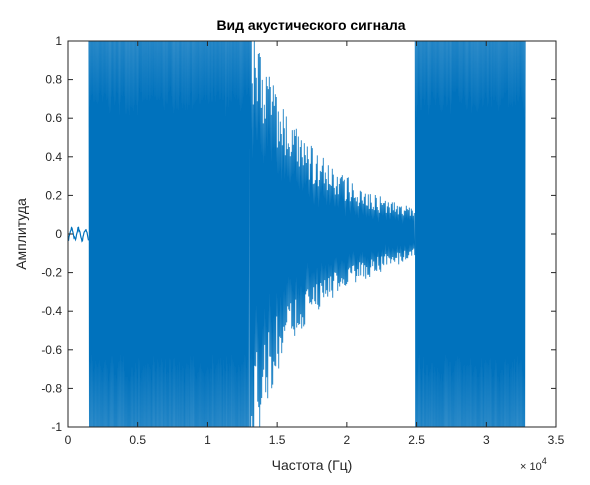  I want to click on y-tick-label: 0.4, so click(53, 157).